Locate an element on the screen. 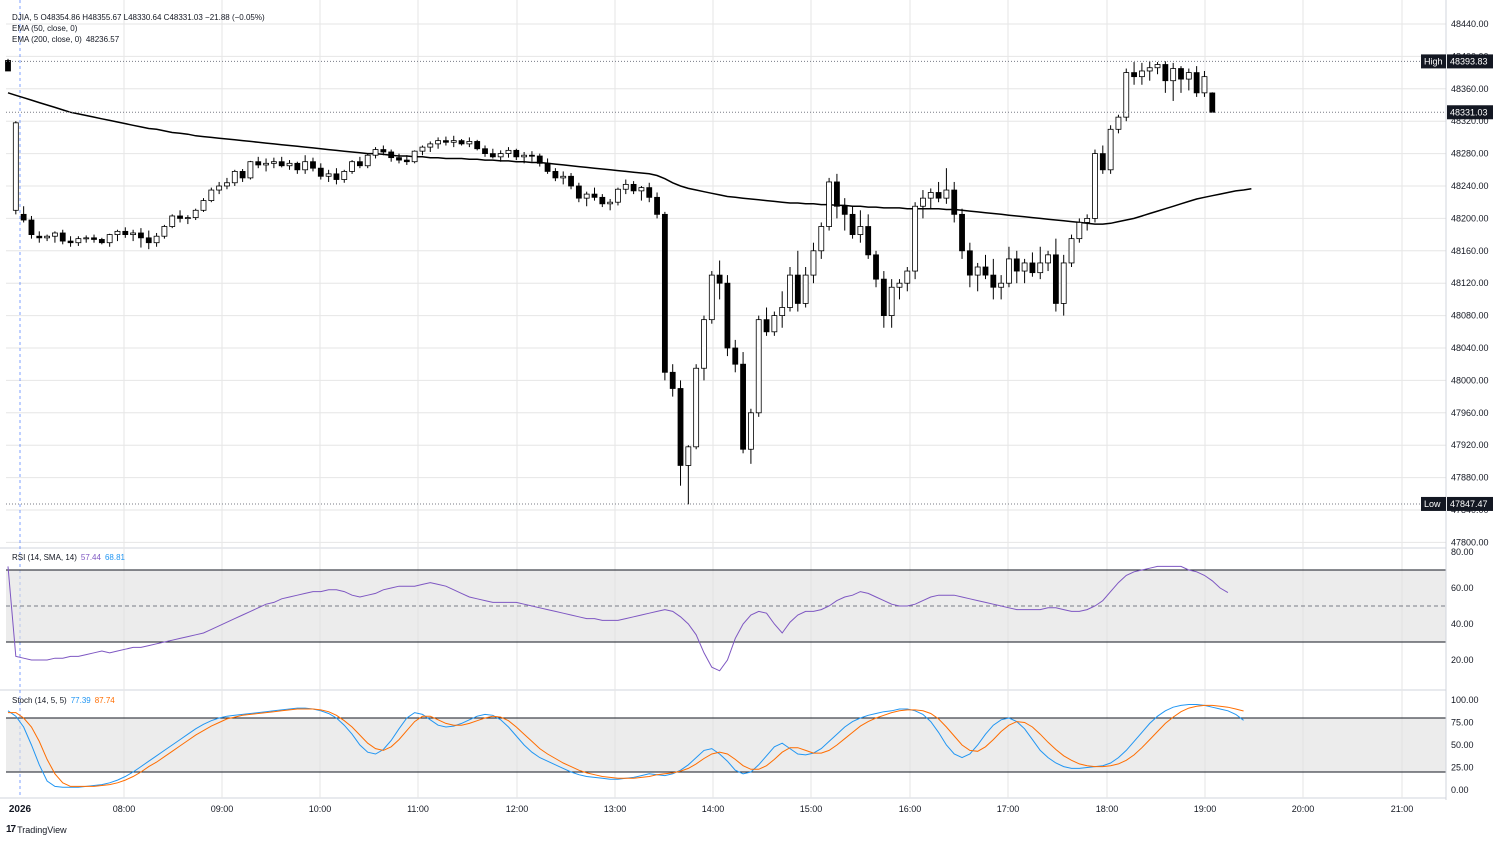 The height and width of the screenshot is (841, 1500). ema-200-line is located at coordinates (629, 158).